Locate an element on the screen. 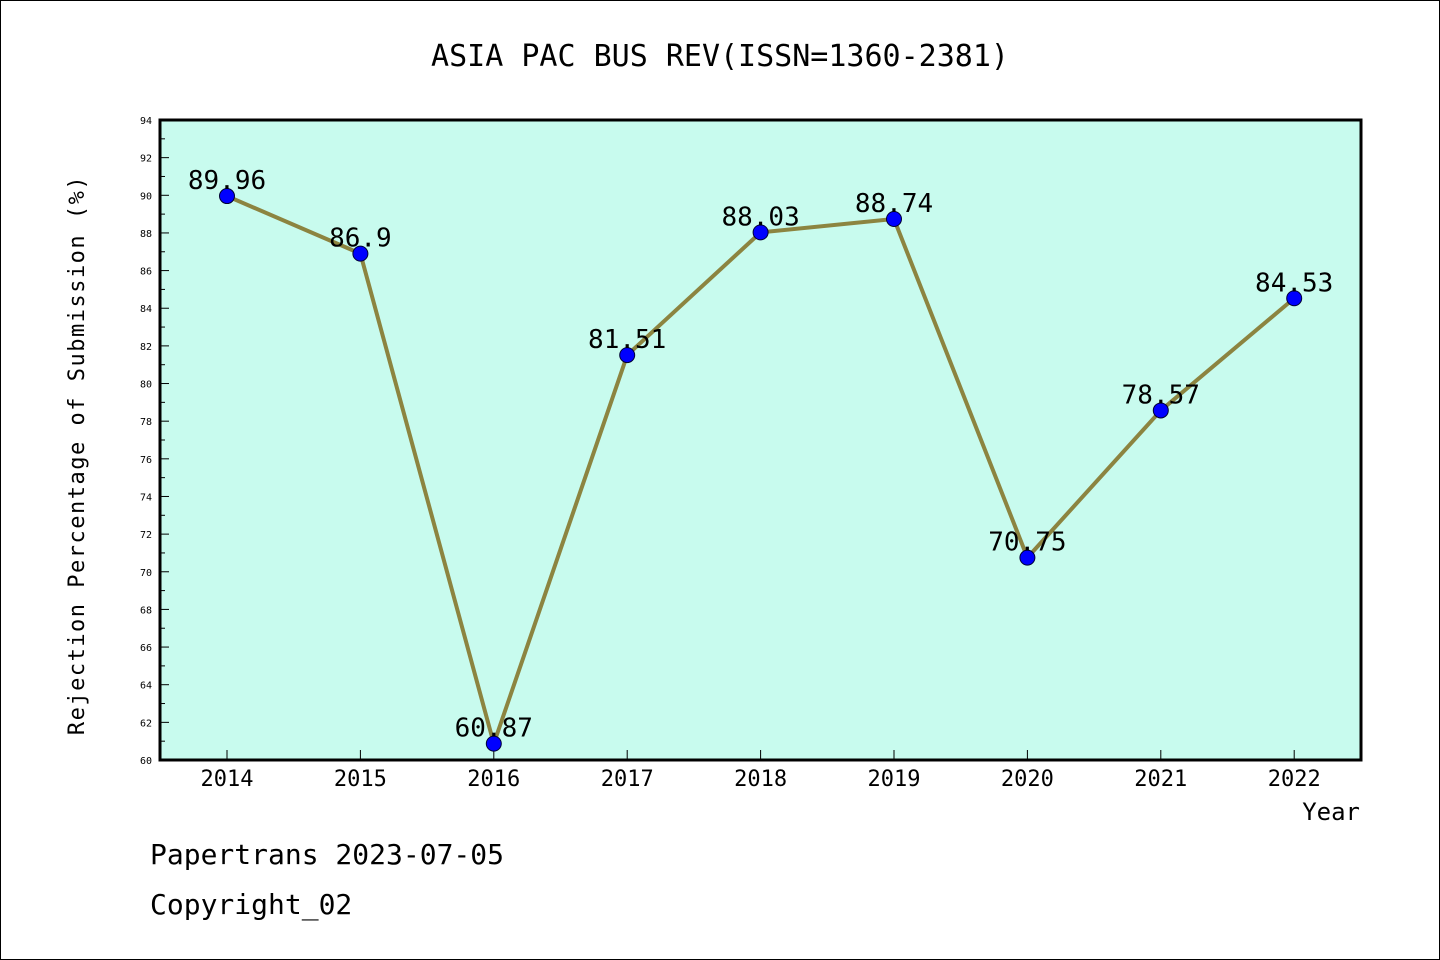 Image resolution: width=1440 pixels, height=960 pixels. y-tick-label: 84 is located at coordinates (146, 309).